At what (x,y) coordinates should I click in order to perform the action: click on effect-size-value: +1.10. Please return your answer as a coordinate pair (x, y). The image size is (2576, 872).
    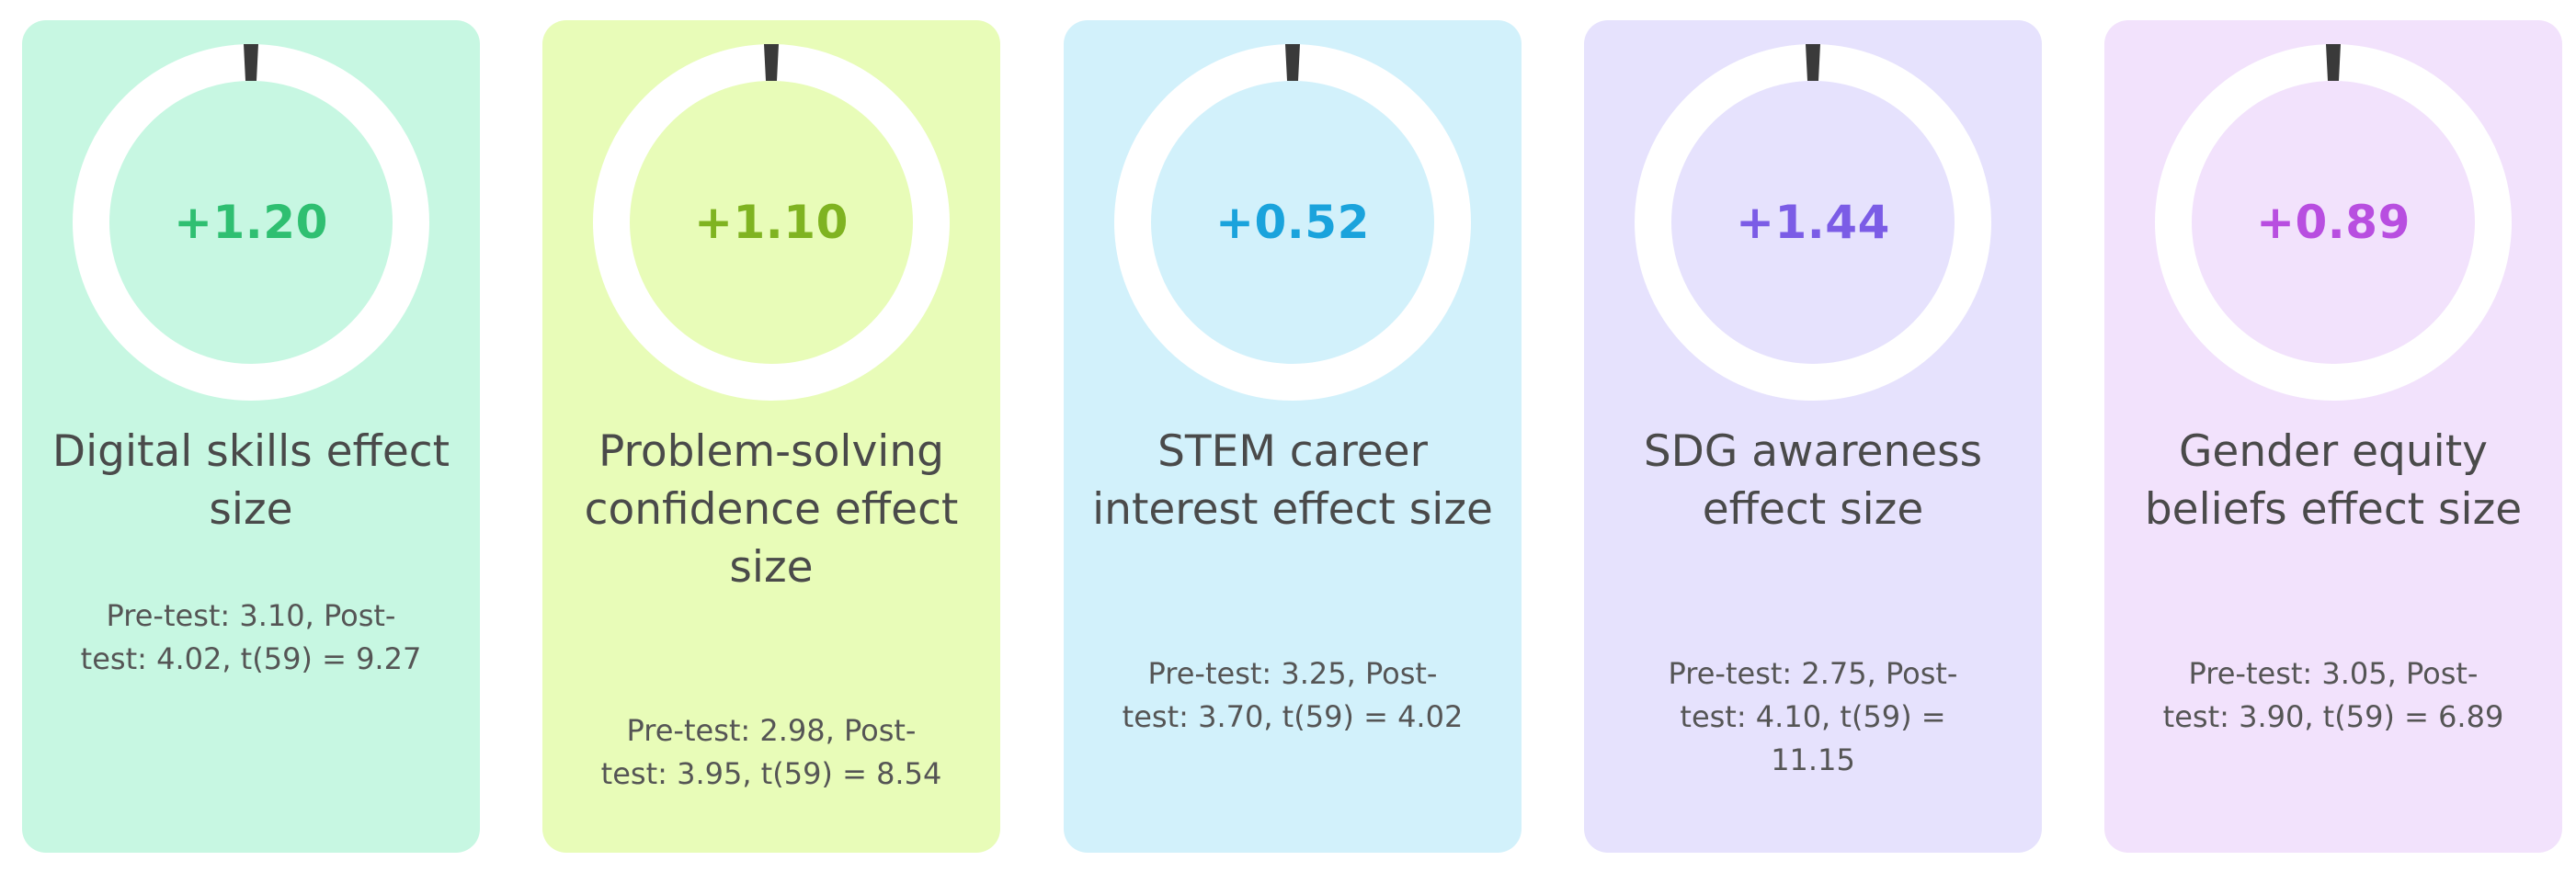
    Looking at the image, I should click on (771, 222).